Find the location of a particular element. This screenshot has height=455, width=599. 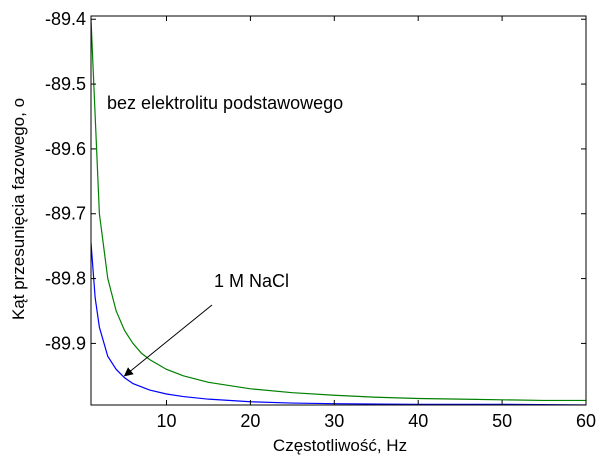

y-tick-label: -89.4 is located at coordinates (65, 19).